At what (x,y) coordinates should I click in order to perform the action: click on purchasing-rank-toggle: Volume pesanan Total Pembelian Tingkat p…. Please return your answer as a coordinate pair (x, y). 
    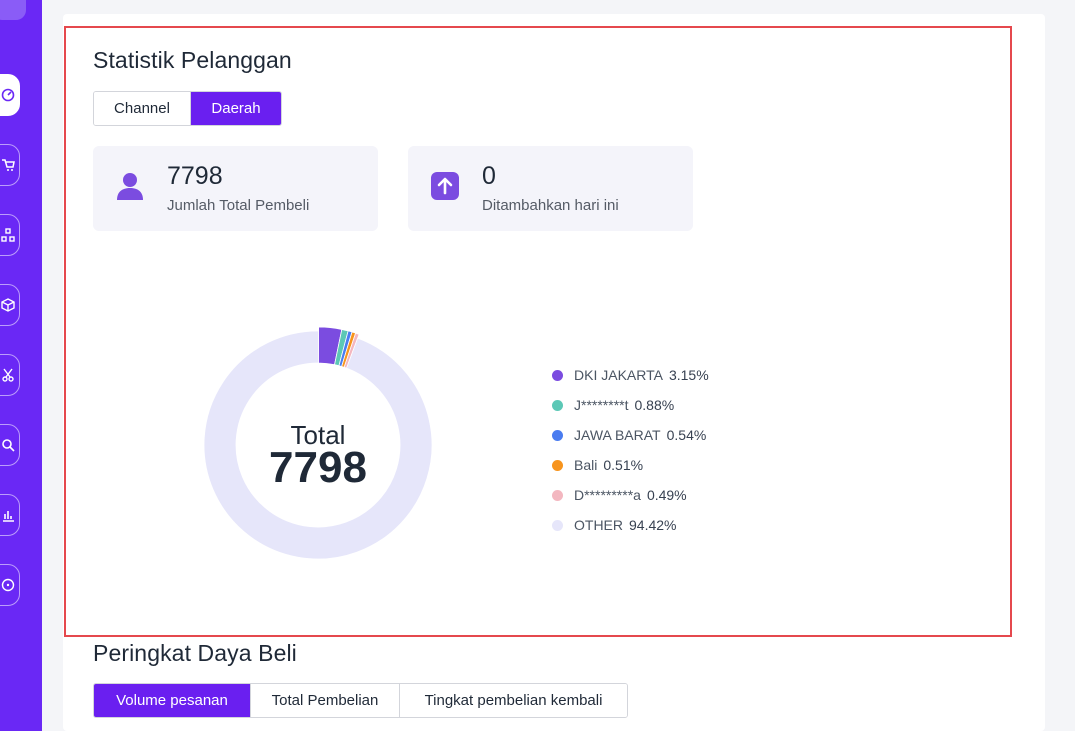
    Looking at the image, I should click on (360, 700).